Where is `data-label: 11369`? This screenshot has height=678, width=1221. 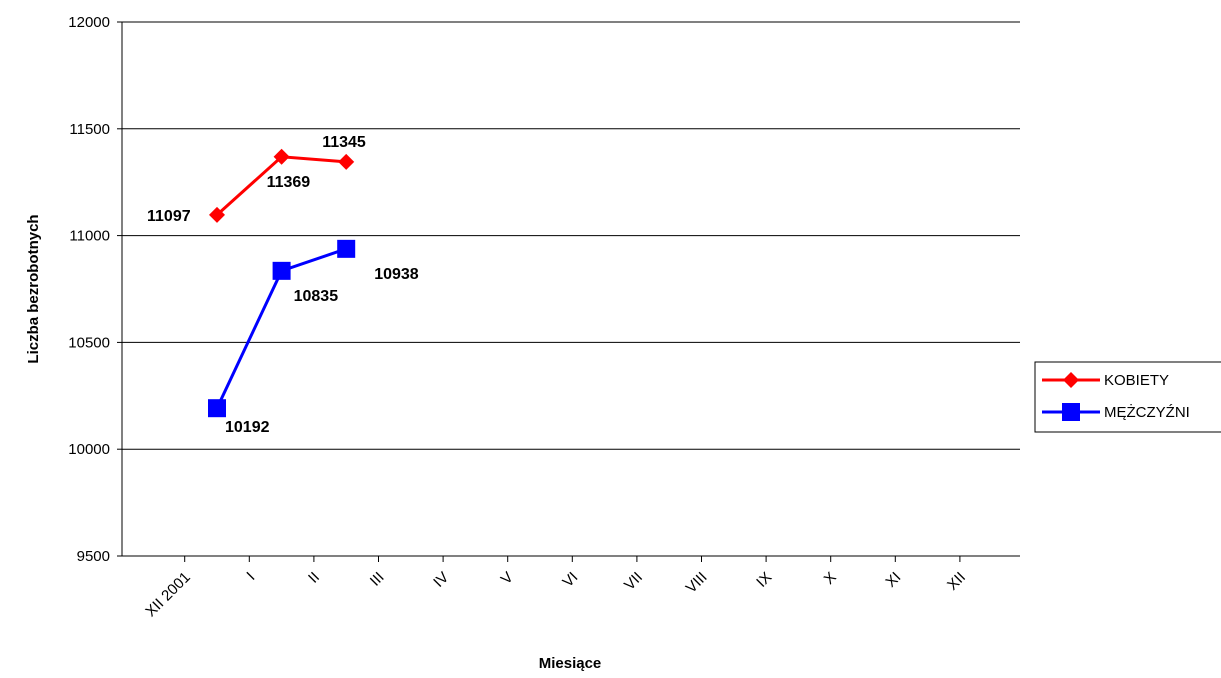
data-label: 11369 is located at coordinates (289, 182).